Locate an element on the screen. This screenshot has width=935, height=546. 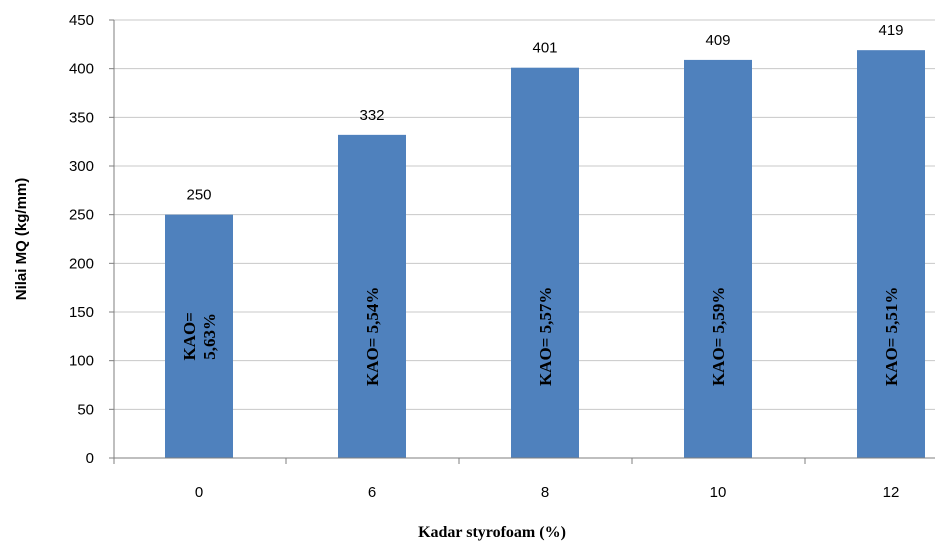
x-tick-label: 12 is located at coordinates (891, 492).